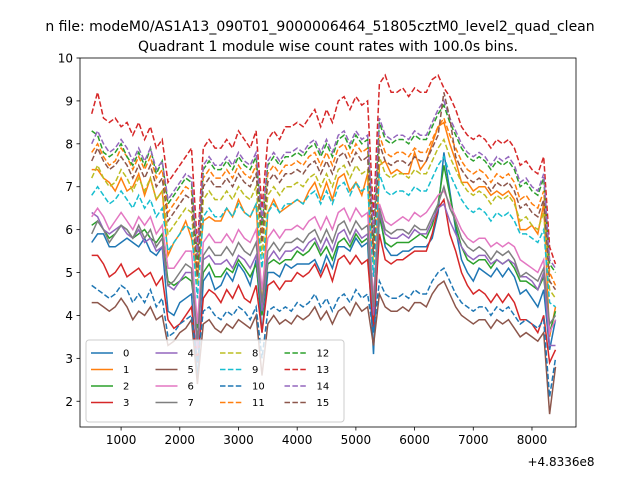  Describe the element at coordinates (323, 403) in the screenshot. I see `legend-label-15: 15` at that location.